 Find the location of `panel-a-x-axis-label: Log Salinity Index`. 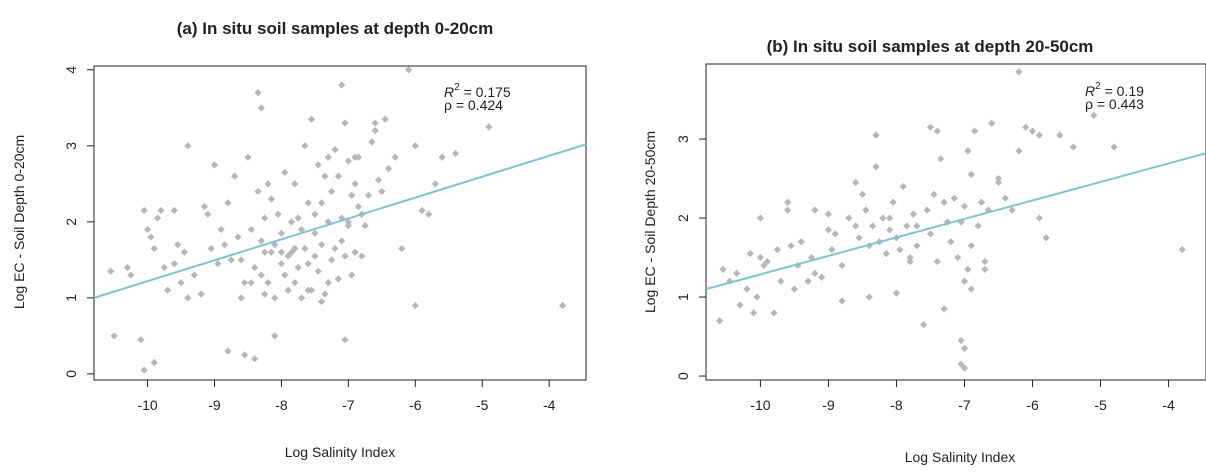

panel-a-x-axis-label: Log Salinity Index is located at coordinates (340, 452).